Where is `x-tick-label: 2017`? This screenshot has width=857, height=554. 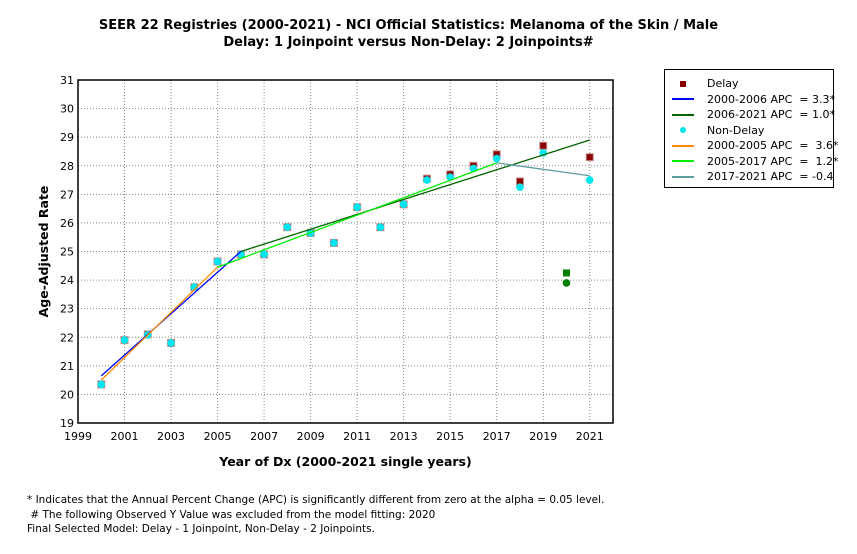
x-tick-label: 2017 is located at coordinates (497, 436).